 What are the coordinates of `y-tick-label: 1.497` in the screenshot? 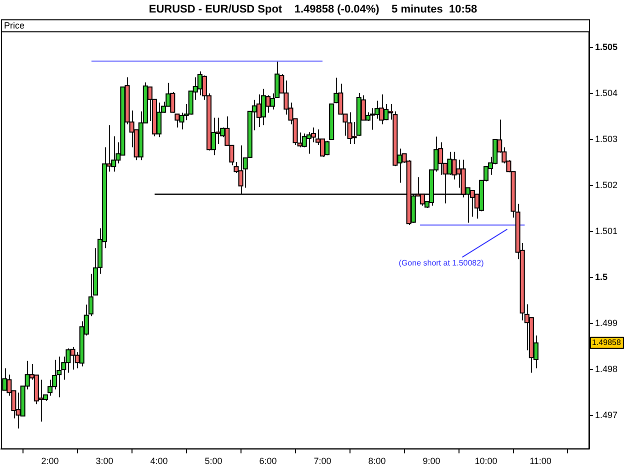 It's located at (606, 415).